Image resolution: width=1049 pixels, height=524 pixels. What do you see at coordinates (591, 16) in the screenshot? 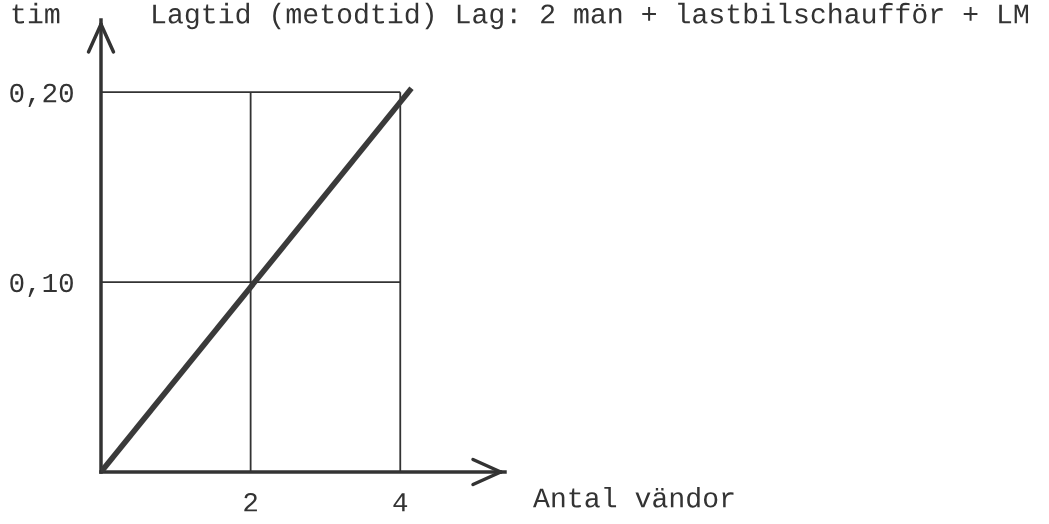
I see `text: Lagtid (metodtid) Lag: 2 man + lastbilschaufför + LM` at bounding box center [591, 16].